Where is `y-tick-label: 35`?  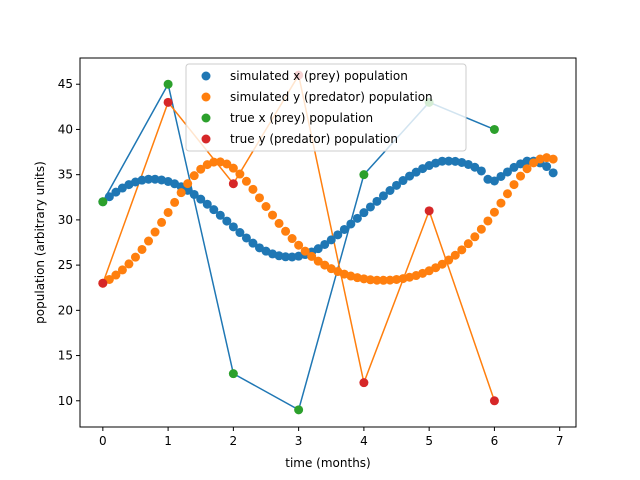 y-tick-label: 35 is located at coordinates (65, 175).